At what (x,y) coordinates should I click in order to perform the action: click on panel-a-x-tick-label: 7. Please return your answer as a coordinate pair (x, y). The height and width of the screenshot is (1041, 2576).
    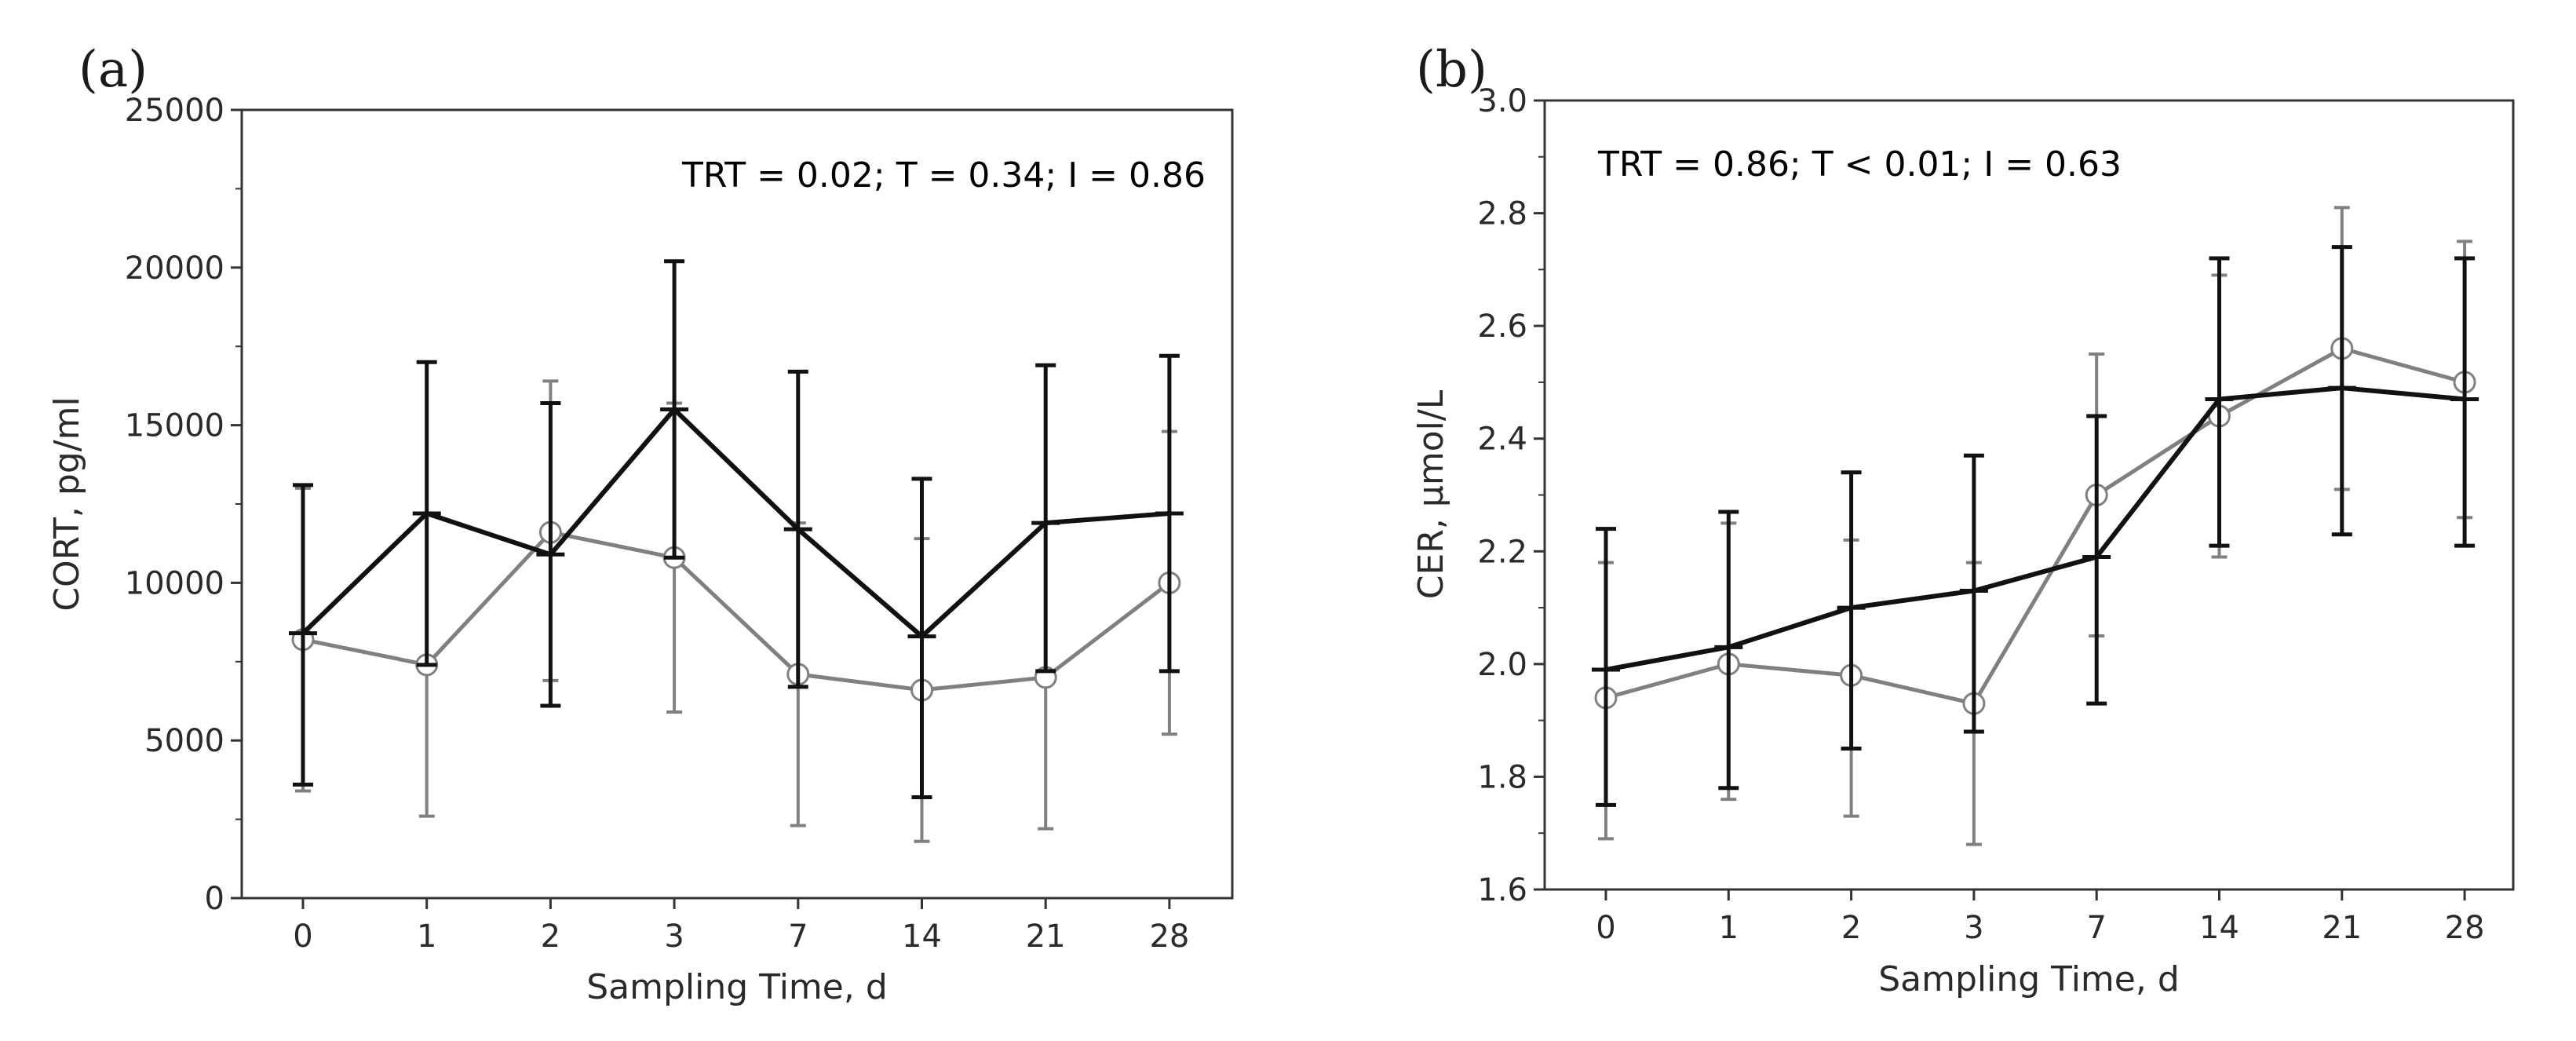
    Looking at the image, I should click on (798, 937).